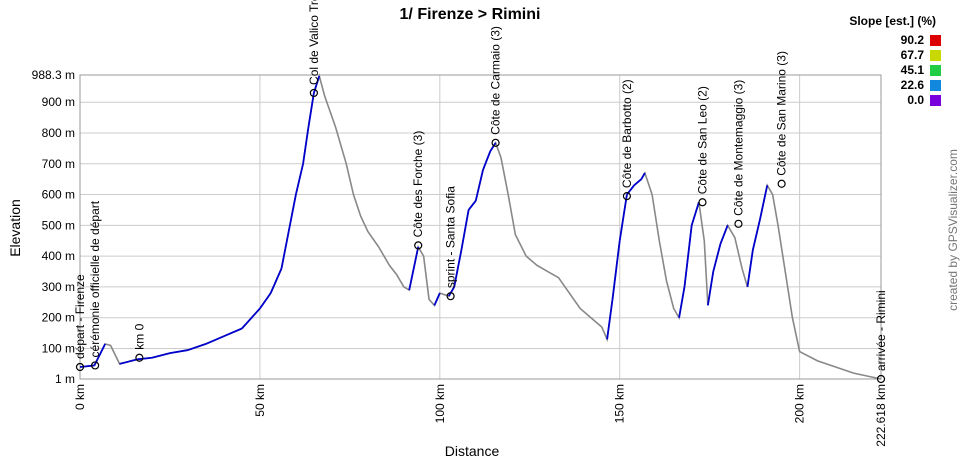  What do you see at coordinates (58, 256) in the screenshot?
I see `y-tick-label: 400 m` at bounding box center [58, 256].